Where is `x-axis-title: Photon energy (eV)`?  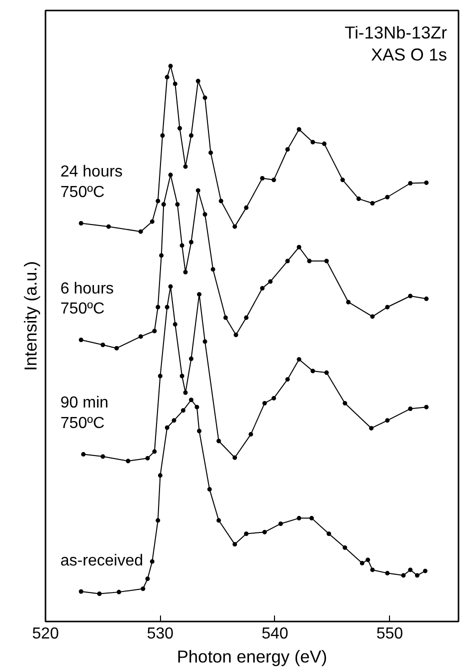 x-axis-title: Photon energy (eV) is located at coordinates (252, 656).